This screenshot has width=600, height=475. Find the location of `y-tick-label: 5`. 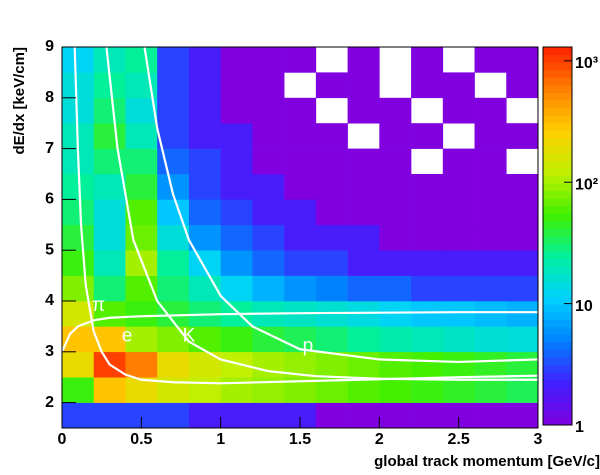

y-tick-label: 5 is located at coordinates (49, 249).